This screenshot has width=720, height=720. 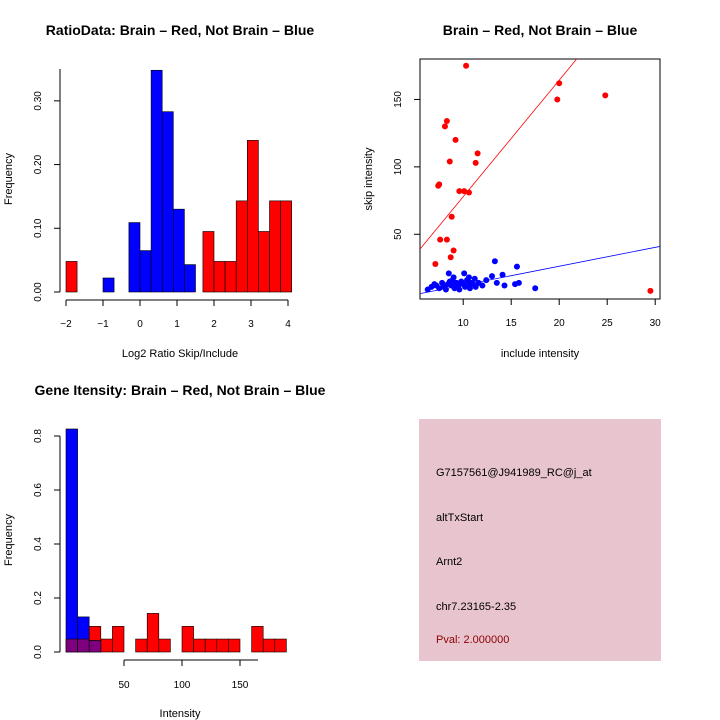 What do you see at coordinates (46, 544) in the screenshot?
I see `gene-intensity-y-ticks: 0.0 0.2 0.4 0.6 0.8` at bounding box center [46, 544].